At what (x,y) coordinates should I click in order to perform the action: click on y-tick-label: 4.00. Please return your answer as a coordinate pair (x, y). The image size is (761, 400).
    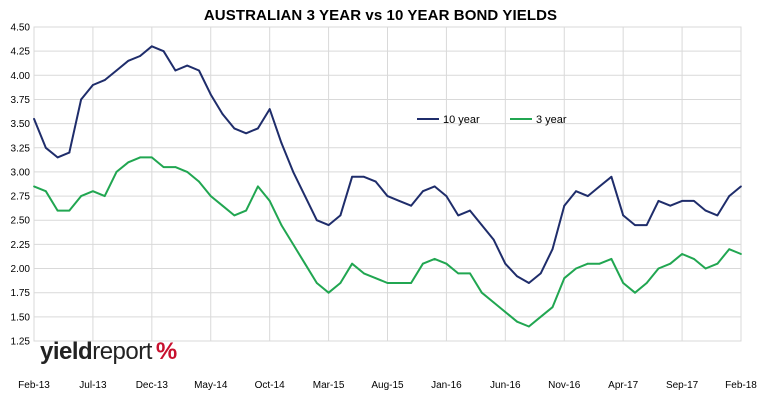
    Looking at the image, I should click on (21, 76).